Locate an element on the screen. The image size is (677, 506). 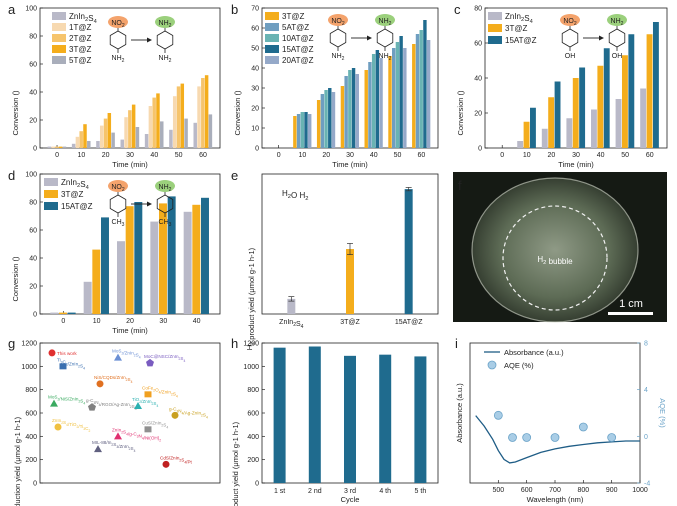
y2-tick-label: 8 is located at coordinates (646, 344).